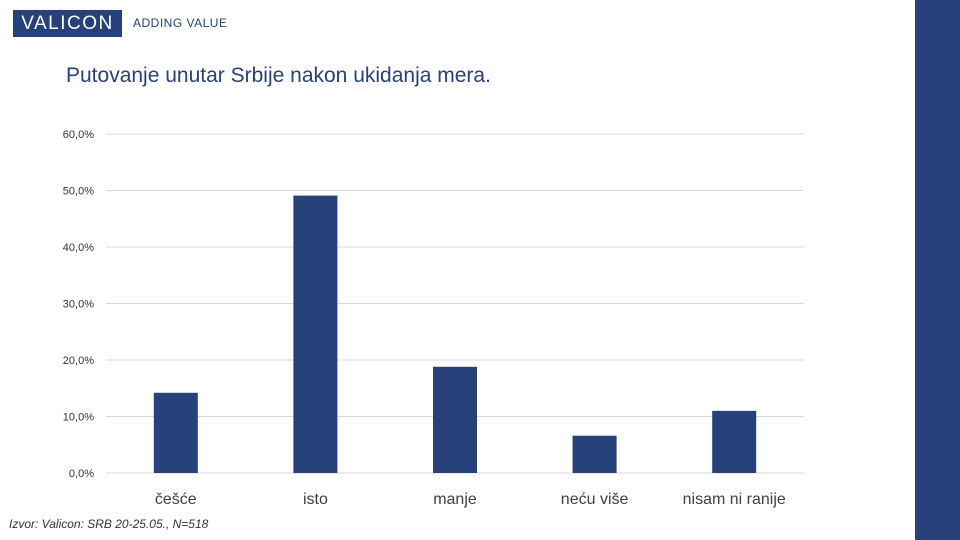 This screenshot has height=540, width=960. What do you see at coordinates (78, 135) in the screenshot?
I see `y-tick-label: 60,0%` at bounding box center [78, 135].